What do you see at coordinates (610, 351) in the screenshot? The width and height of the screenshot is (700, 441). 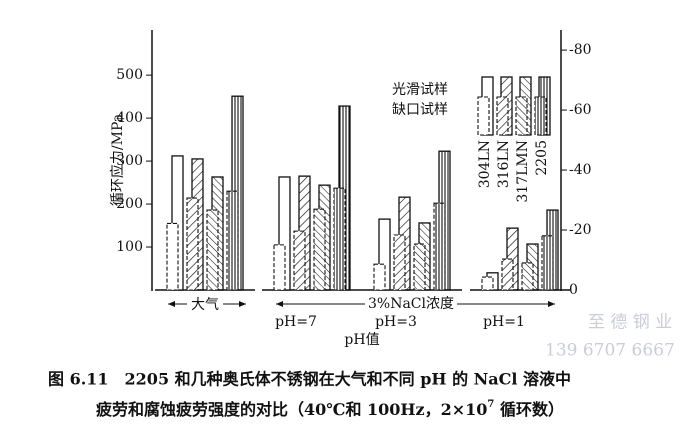 I see `watermark: 139 6707 6667` at bounding box center [610, 351].